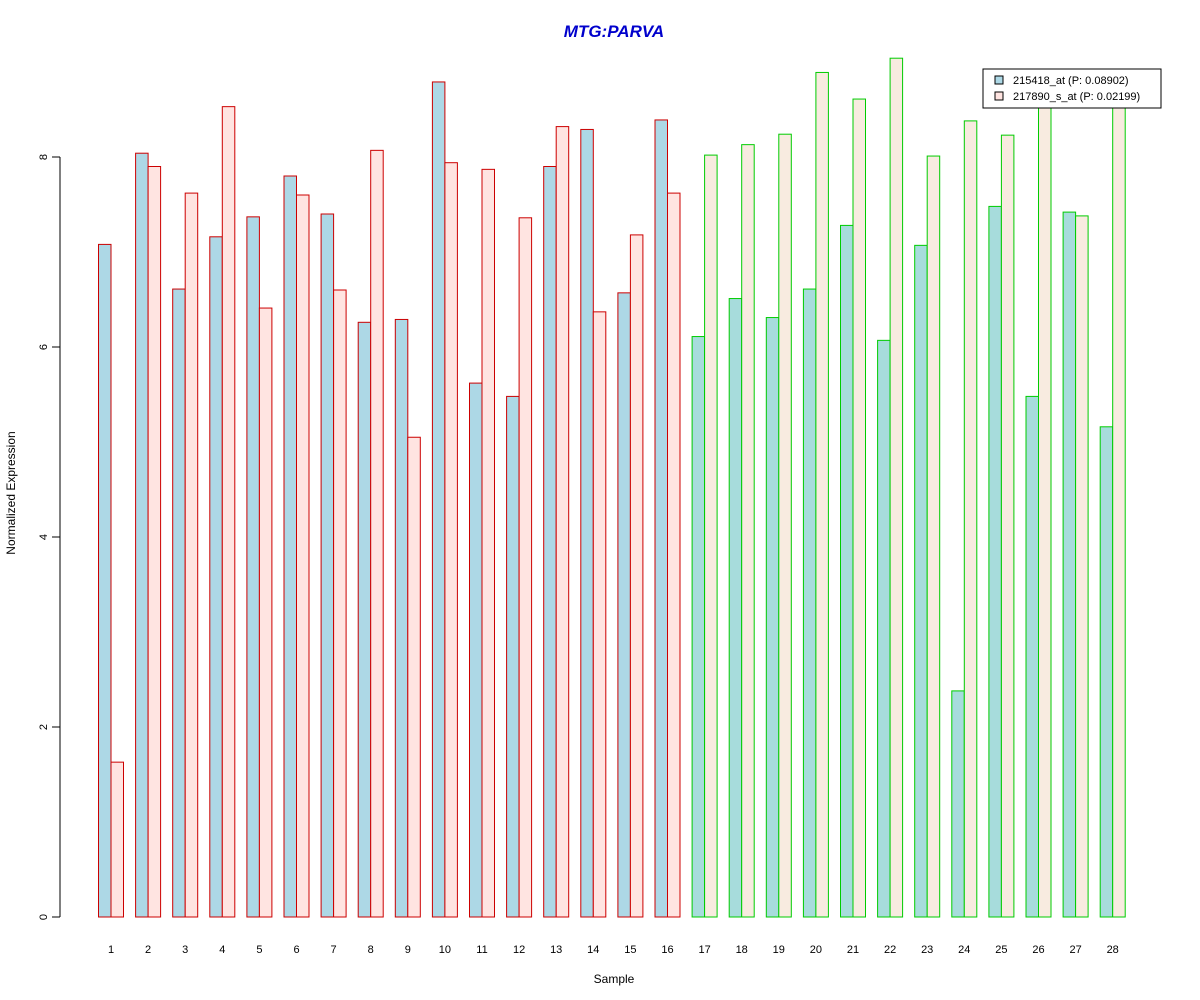 Image resolution: width=1200 pixels, height=1000 pixels. Describe the element at coordinates (927, 950) in the screenshot. I see `x-tick-label: 23` at that location.